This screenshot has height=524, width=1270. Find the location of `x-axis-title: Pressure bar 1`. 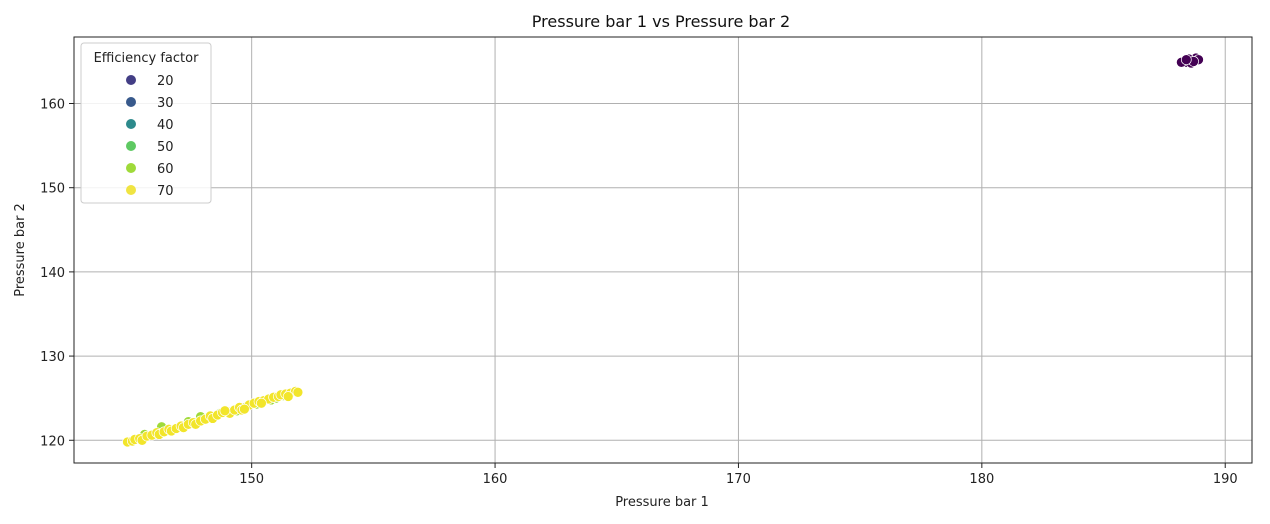

x-axis-title: Pressure bar 1 is located at coordinates (662, 502).